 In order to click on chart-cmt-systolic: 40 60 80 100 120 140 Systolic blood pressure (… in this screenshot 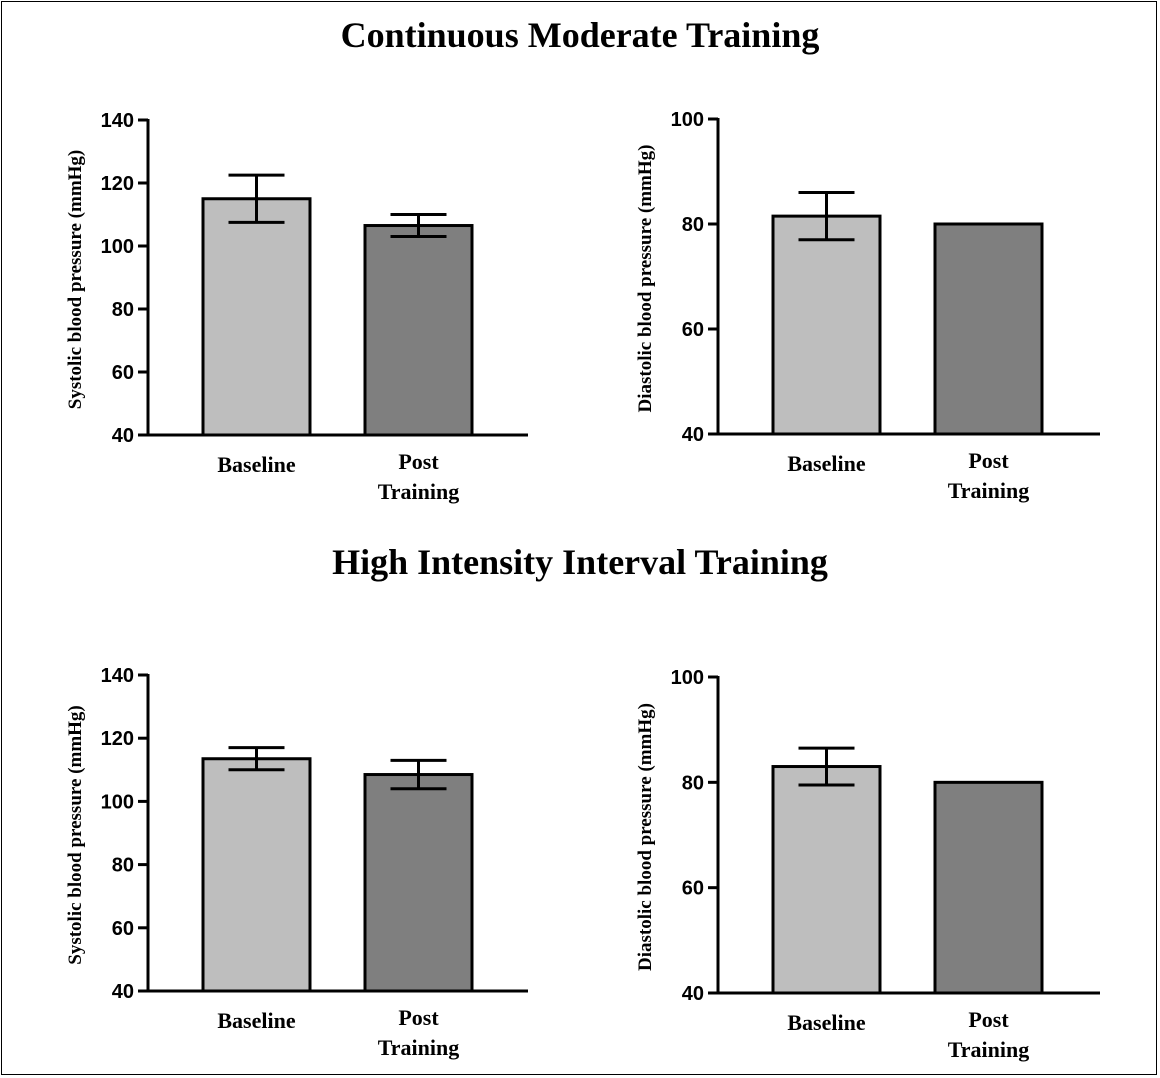, I will do `click(296, 307)`.